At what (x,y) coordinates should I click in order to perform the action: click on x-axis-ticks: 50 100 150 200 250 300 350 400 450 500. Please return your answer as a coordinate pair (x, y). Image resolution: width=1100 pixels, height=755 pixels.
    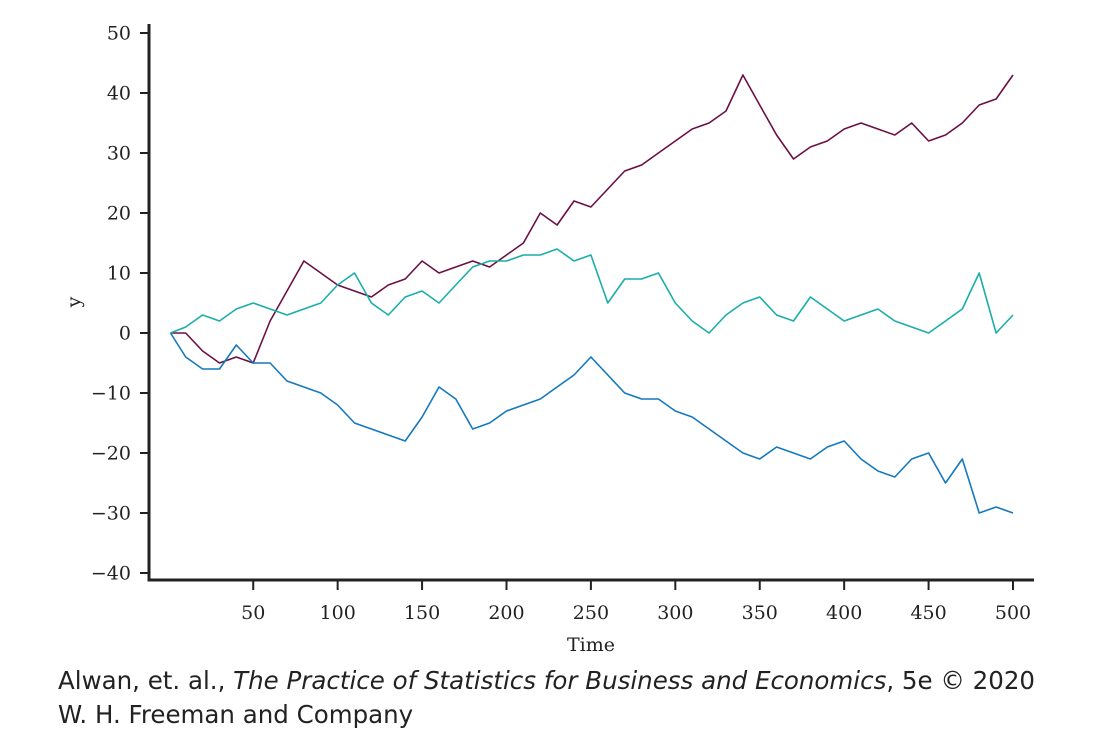
    Looking at the image, I should click on (636, 602).